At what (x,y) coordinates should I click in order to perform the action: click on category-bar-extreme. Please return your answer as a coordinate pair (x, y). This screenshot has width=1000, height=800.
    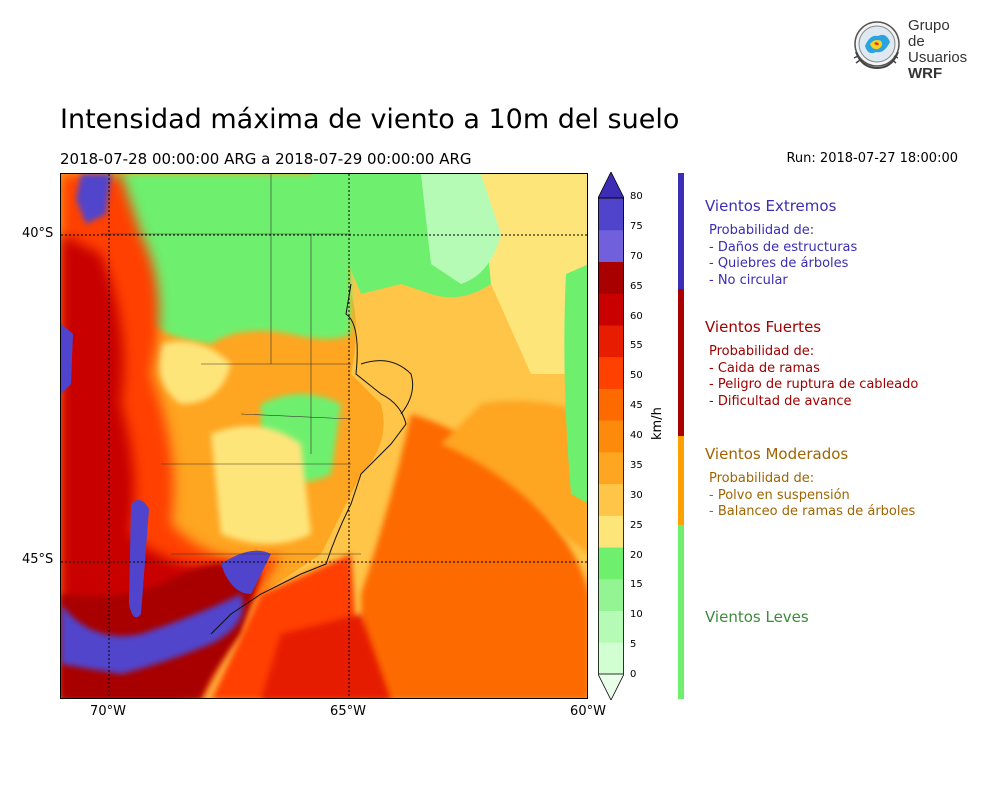
    Looking at the image, I should click on (681, 231).